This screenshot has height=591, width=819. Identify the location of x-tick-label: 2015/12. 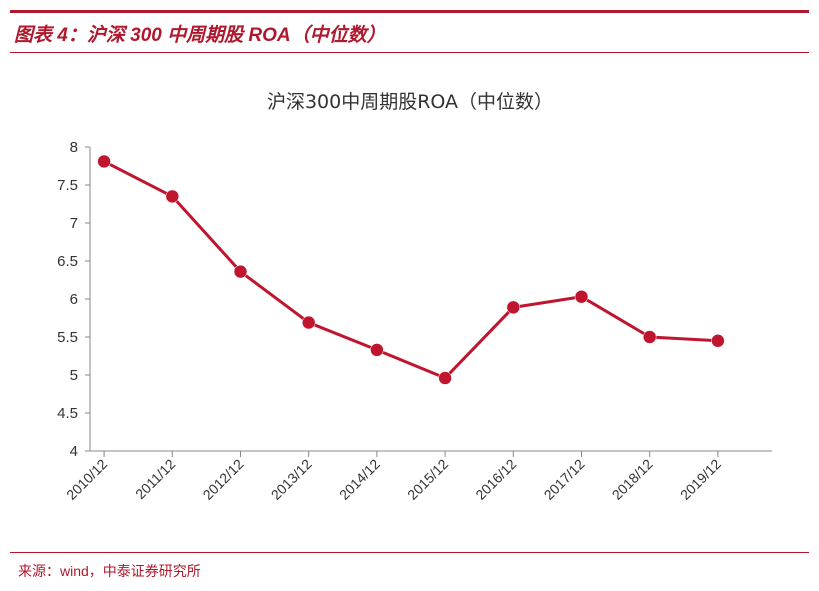
(427, 479).